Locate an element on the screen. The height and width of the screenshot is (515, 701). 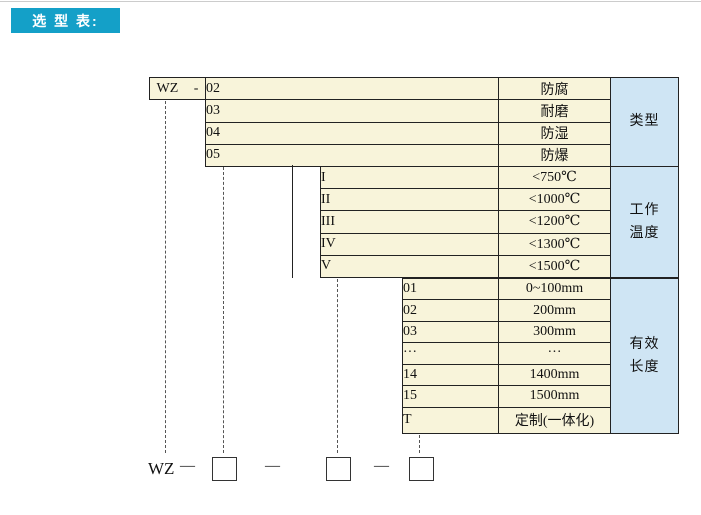
connector-line-temperature is located at coordinates (337, 366).